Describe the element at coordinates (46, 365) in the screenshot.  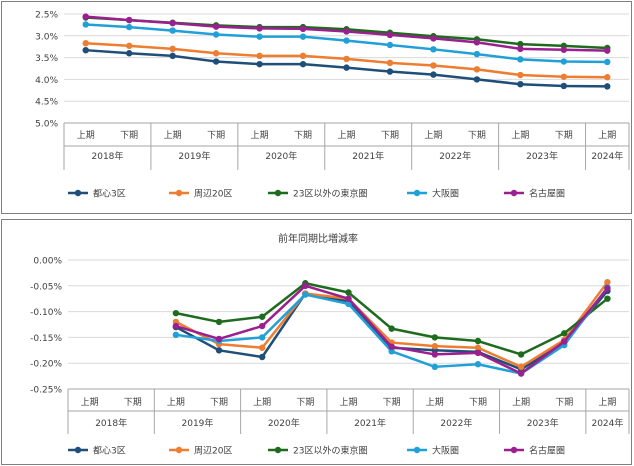
I see `y-tick-label: -0.20%` at that location.